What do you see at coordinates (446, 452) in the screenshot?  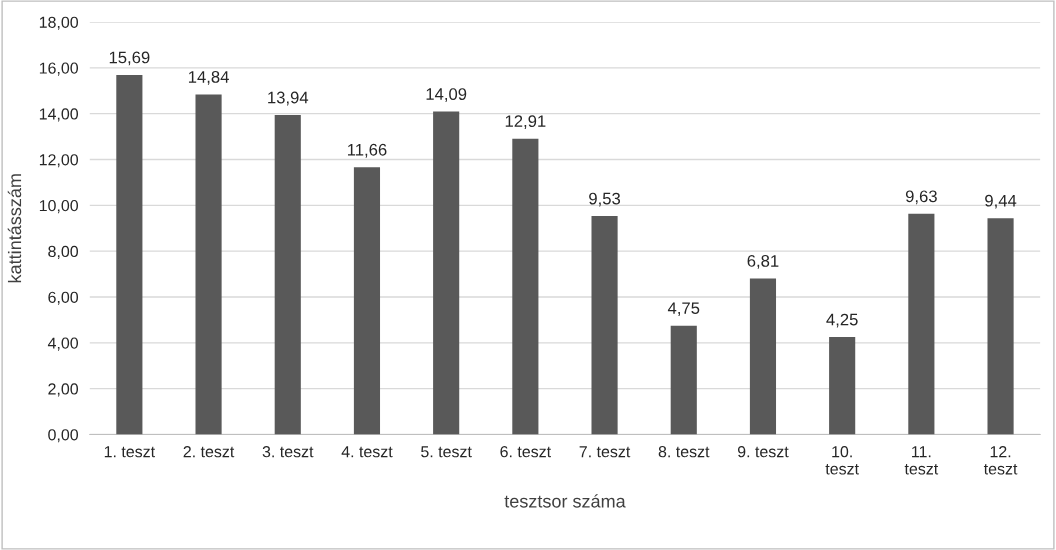 I see `x-tick-label: 5. teszt` at bounding box center [446, 452].